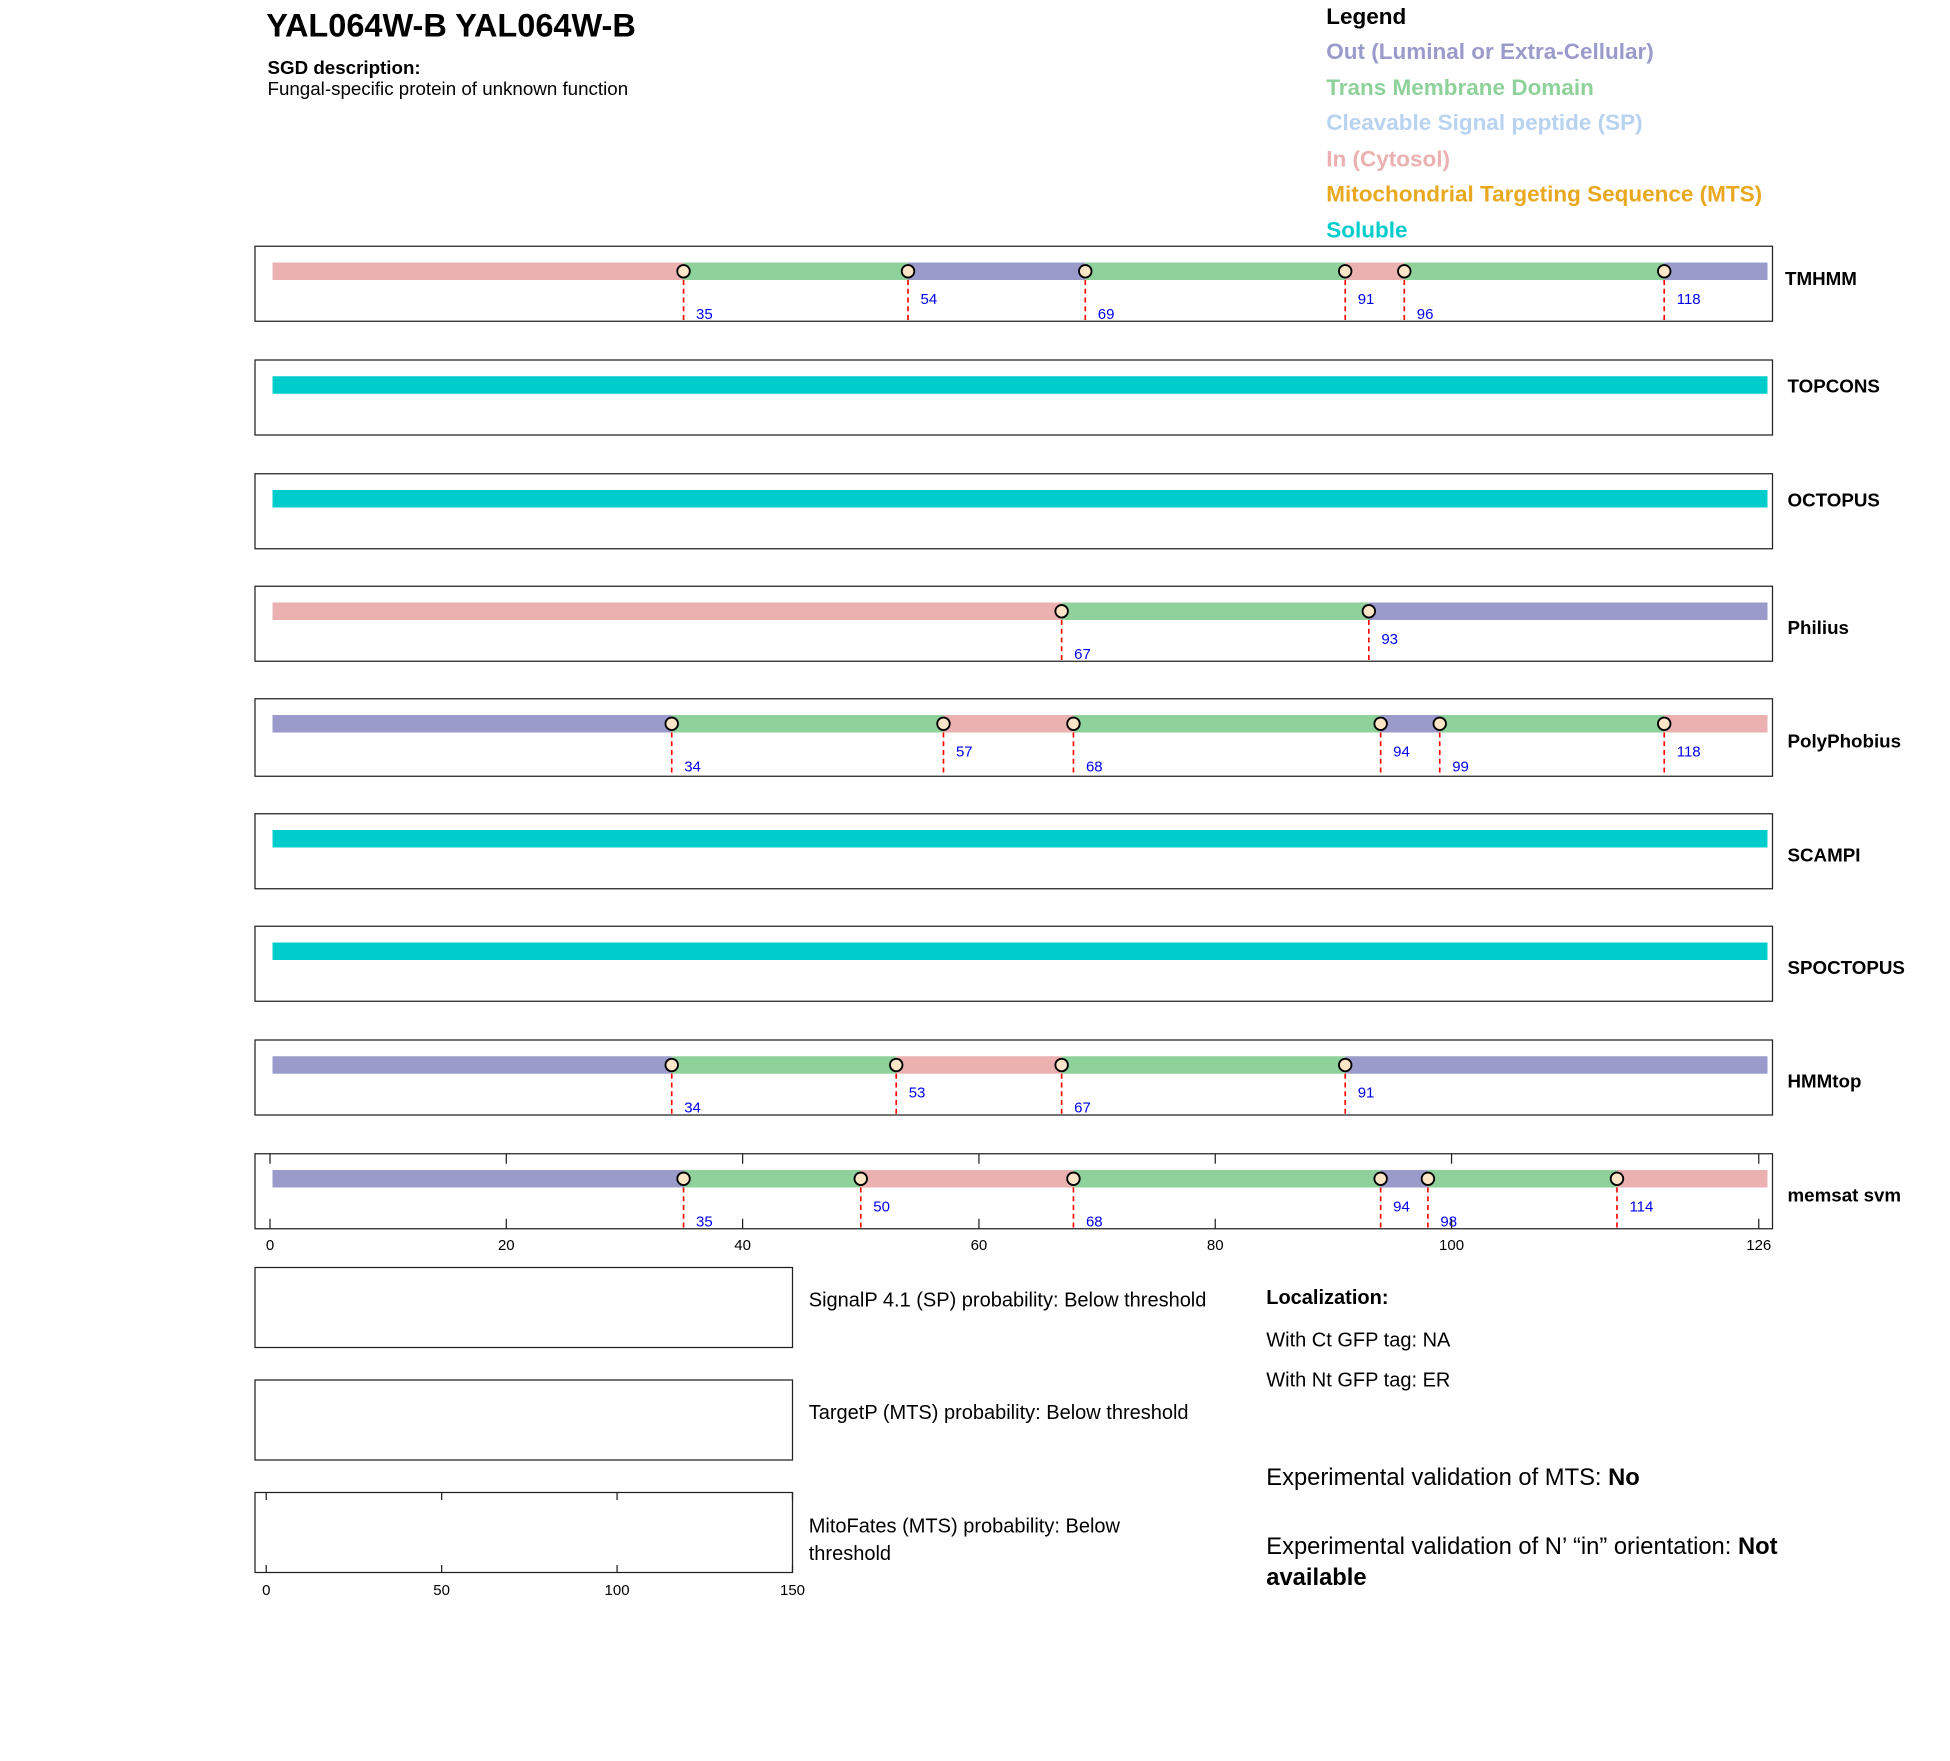 The width and height of the screenshot is (1950, 1761). What do you see at coordinates (1484, 122) in the screenshot?
I see `legend-item-sp: Cleavable Signal peptide (SP)` at bounding box center [1484, 122].